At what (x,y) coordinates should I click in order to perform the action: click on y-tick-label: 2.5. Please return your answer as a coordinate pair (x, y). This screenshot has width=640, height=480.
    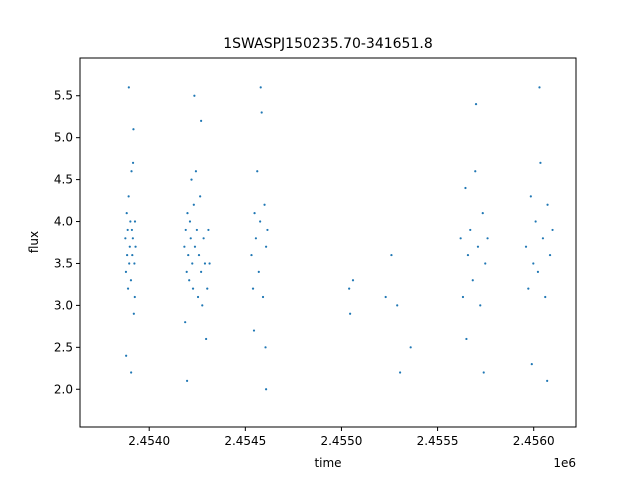
    Looking at the image, I should click on (63, 347).